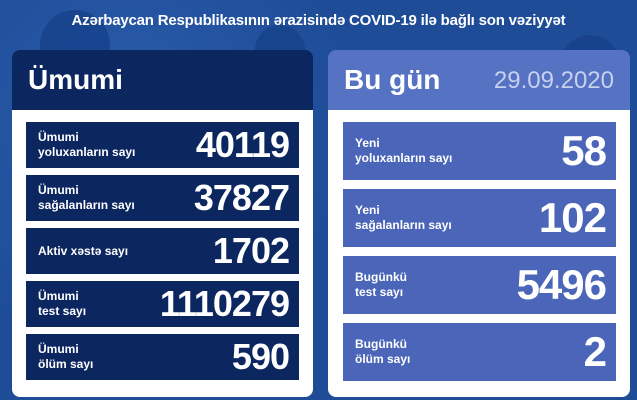 This screenshot has width=637, height=400. I want to click on stat-label: Ümumi yoluxanların sayı, so click(87, 144).